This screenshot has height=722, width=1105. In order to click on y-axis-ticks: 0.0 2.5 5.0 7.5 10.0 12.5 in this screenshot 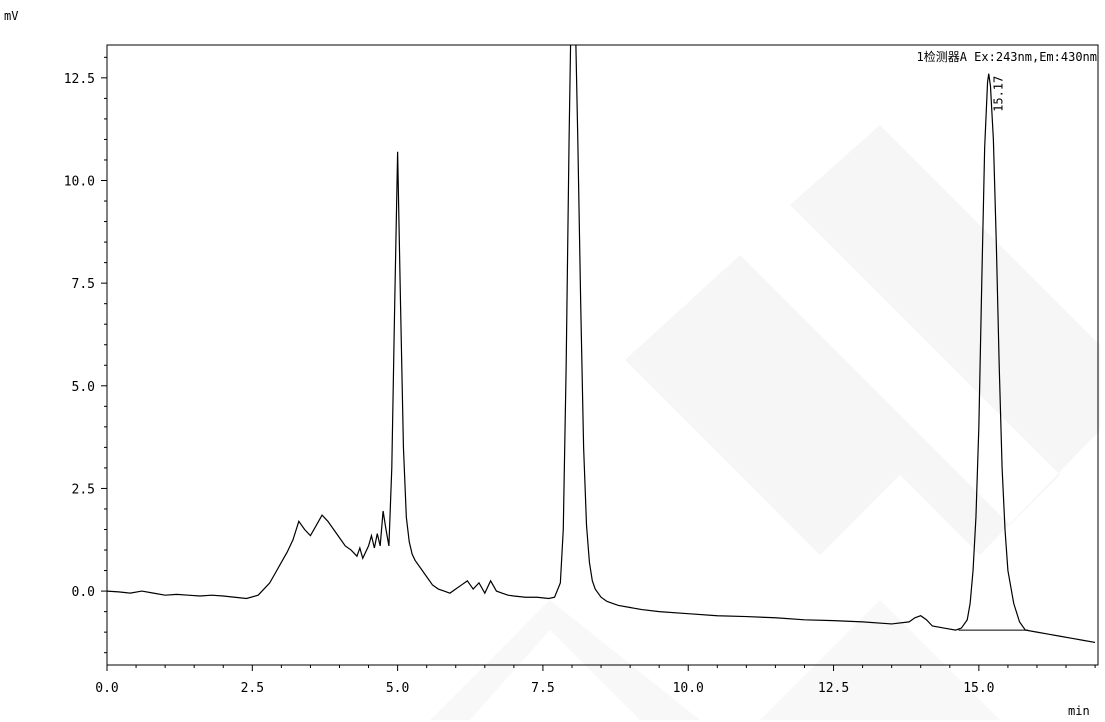, I will do `click(85, 355)`.